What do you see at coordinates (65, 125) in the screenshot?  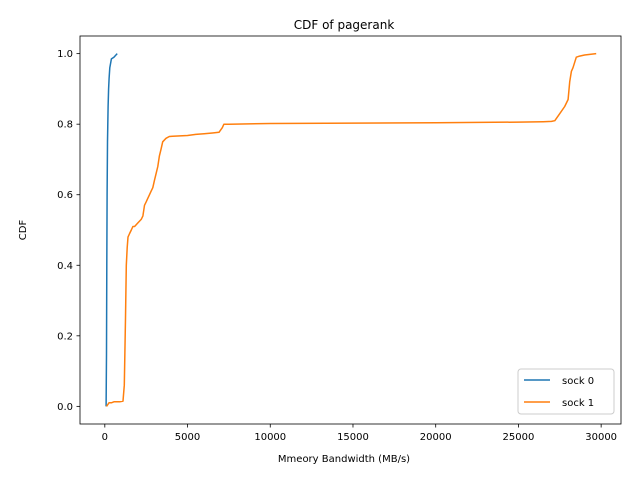 I see `y-tick-label: 0.8` at bounding box center [65, 125].